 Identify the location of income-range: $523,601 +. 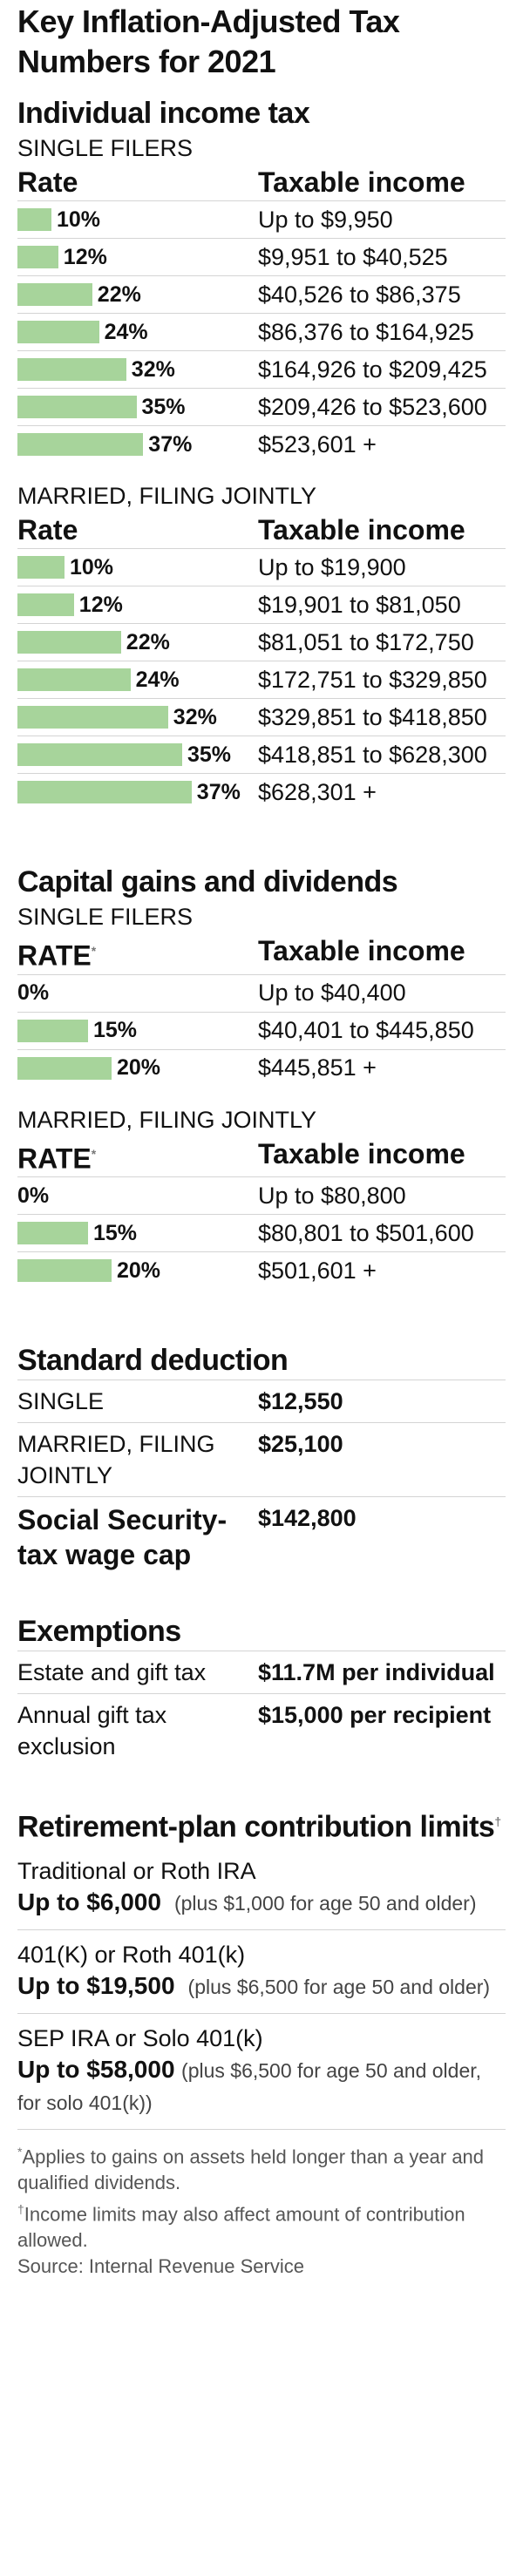
(317, 444).